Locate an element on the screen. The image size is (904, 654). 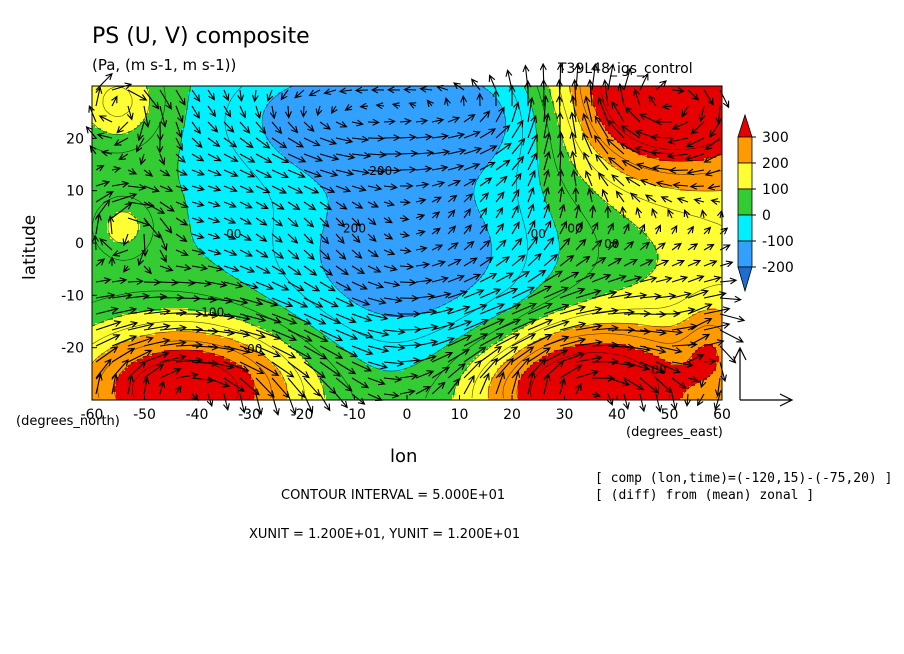
y-axis-label: latitude is located at coordinates (30, 247).